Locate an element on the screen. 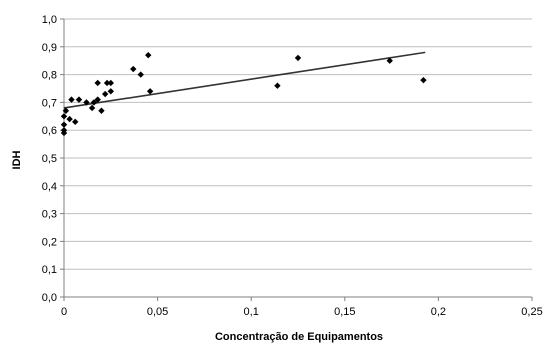  x-axis-title: Concentração de Equipamentos is located at coordinates (299, 337).